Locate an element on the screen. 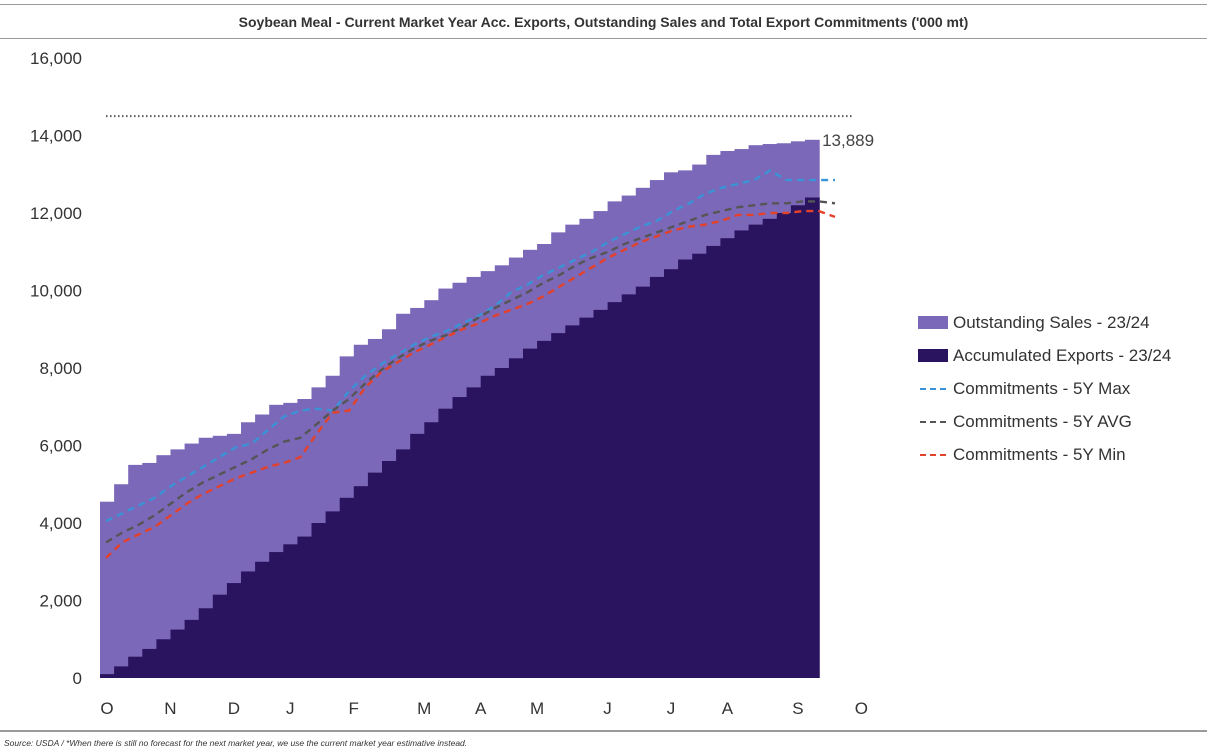 The width and height of the screenshot is (1207, 751). x-tick-label: F is located at coordinates (354, 708).